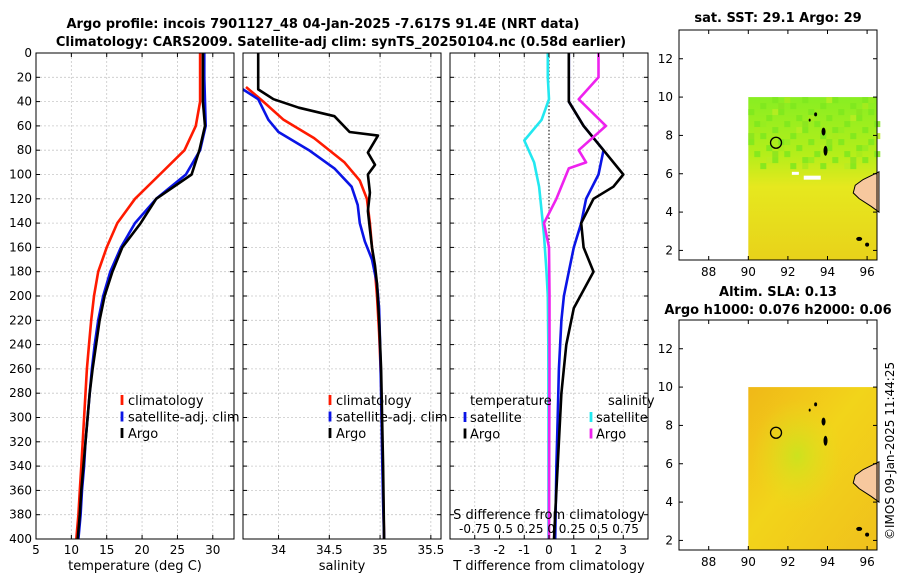 This screenshot has width=900, height=580. Describe the element at coordinates (795, 173) in the screenshot. I see `missing-data-patch` at that location.